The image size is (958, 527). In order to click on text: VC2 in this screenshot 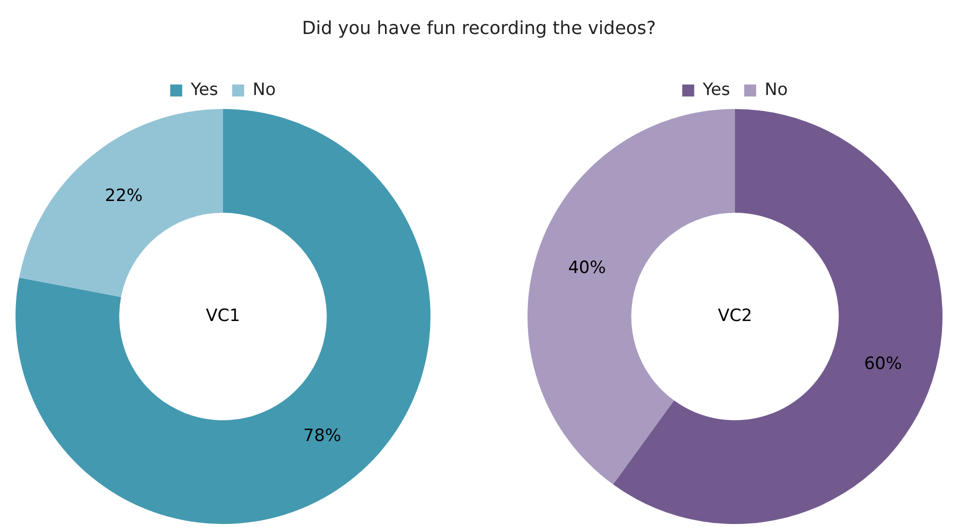, I will do `click(735, 316)`.